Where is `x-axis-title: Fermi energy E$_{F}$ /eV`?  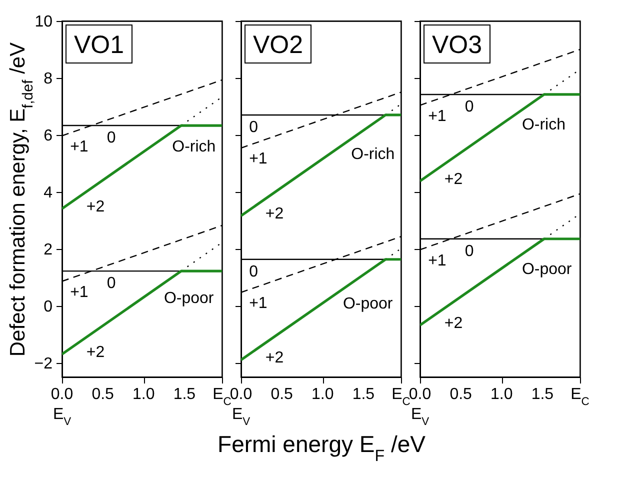
x-axis-title: Fermi energy E$_{F}$ /eV is located at coordinates (322, 448).